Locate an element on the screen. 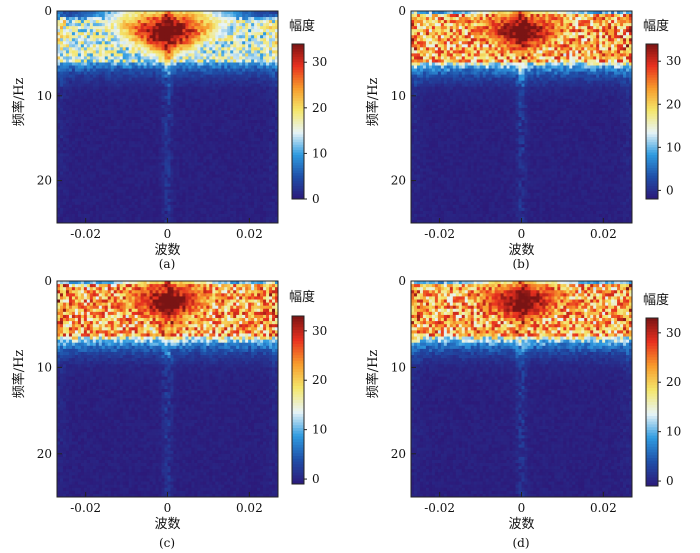  panel-label: (c) is located at coordinates (167, 543).